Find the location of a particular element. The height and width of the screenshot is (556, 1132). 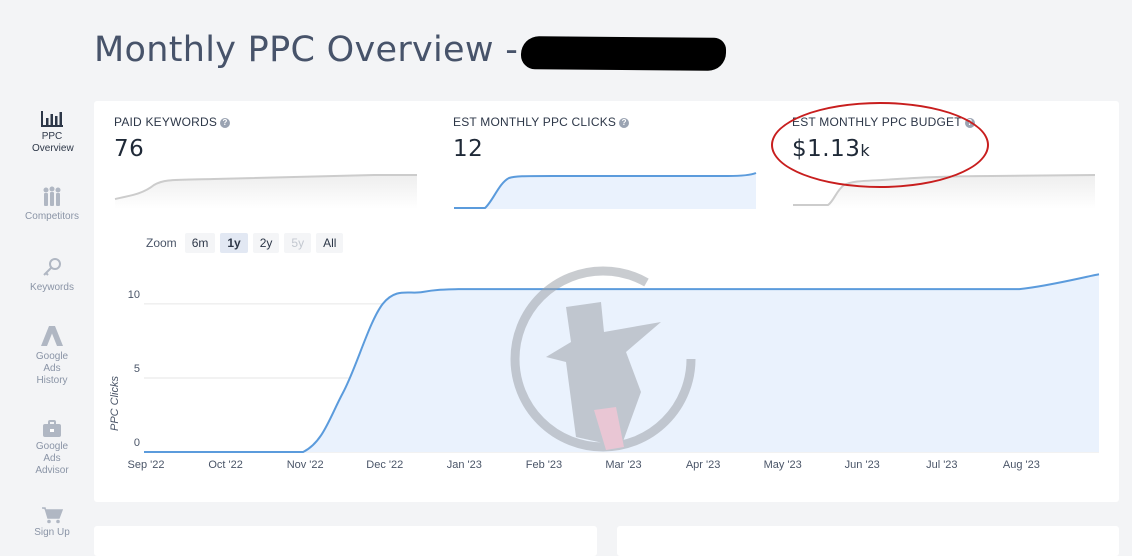

google-ads-icon is located at coordinates (52, 336).